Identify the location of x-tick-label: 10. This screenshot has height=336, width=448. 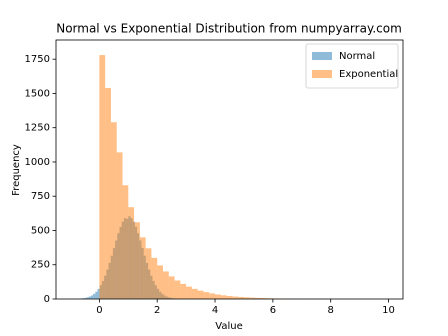
(388, 310).